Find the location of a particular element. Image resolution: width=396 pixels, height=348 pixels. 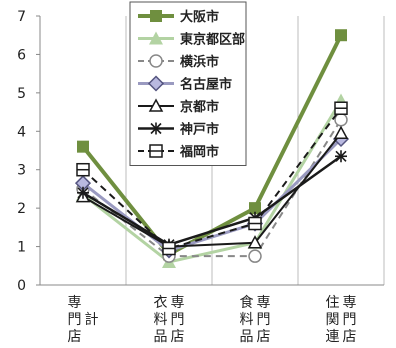

legend-label: 神戸市 is located at coordinates (199, 130).